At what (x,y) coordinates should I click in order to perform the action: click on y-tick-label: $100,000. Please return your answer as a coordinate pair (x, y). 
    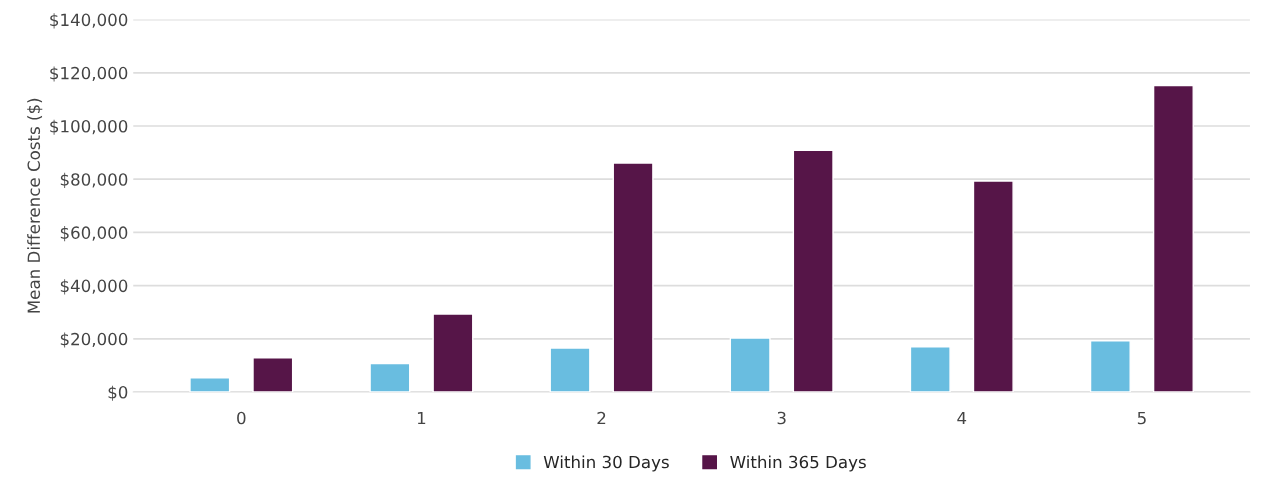
    Looking at the image, I should click on (89, 127).